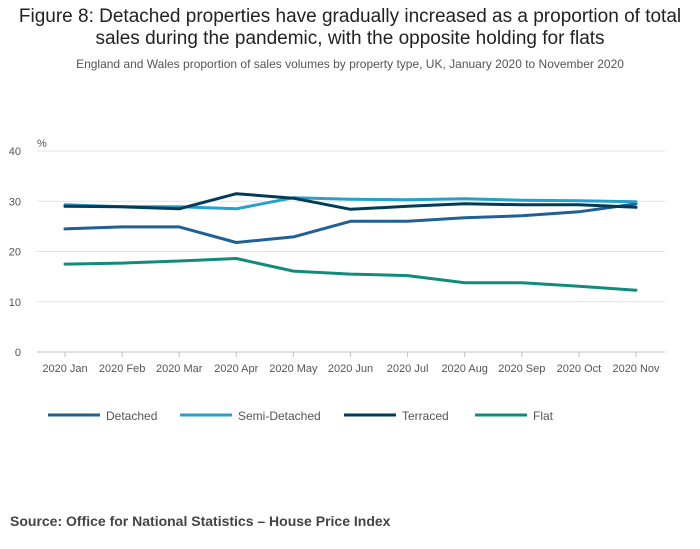 This screenshot has width=700, height=549. Describe the element at coordinates (408, 369) in the screenshot. I see `x-tick-label: 2020 Jul` at that location.